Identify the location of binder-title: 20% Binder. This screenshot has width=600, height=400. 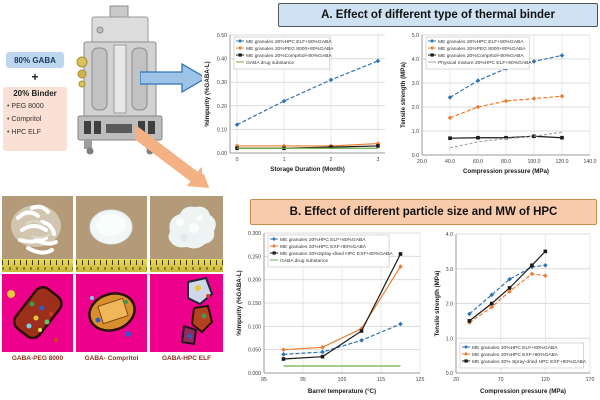
(35, 93).